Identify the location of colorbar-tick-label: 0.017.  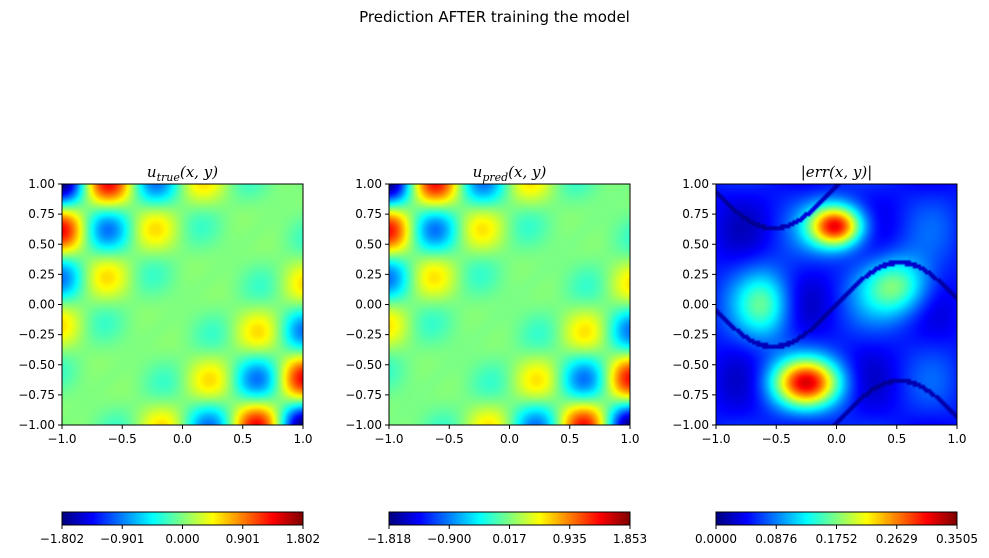
(509, 539).